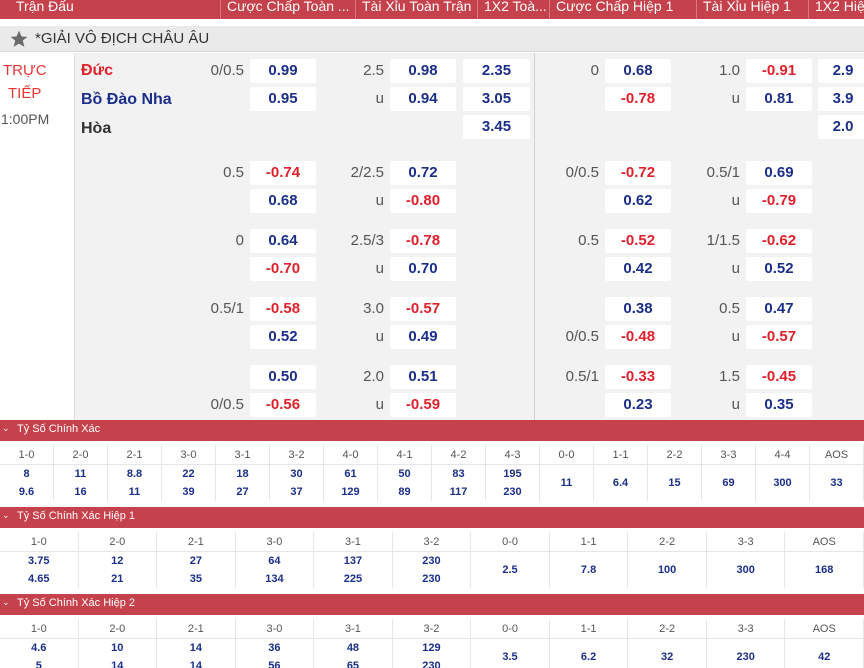 This screenshot has height=668, width=864. I want to click on score-odds-top: 11, so click(80, 474).